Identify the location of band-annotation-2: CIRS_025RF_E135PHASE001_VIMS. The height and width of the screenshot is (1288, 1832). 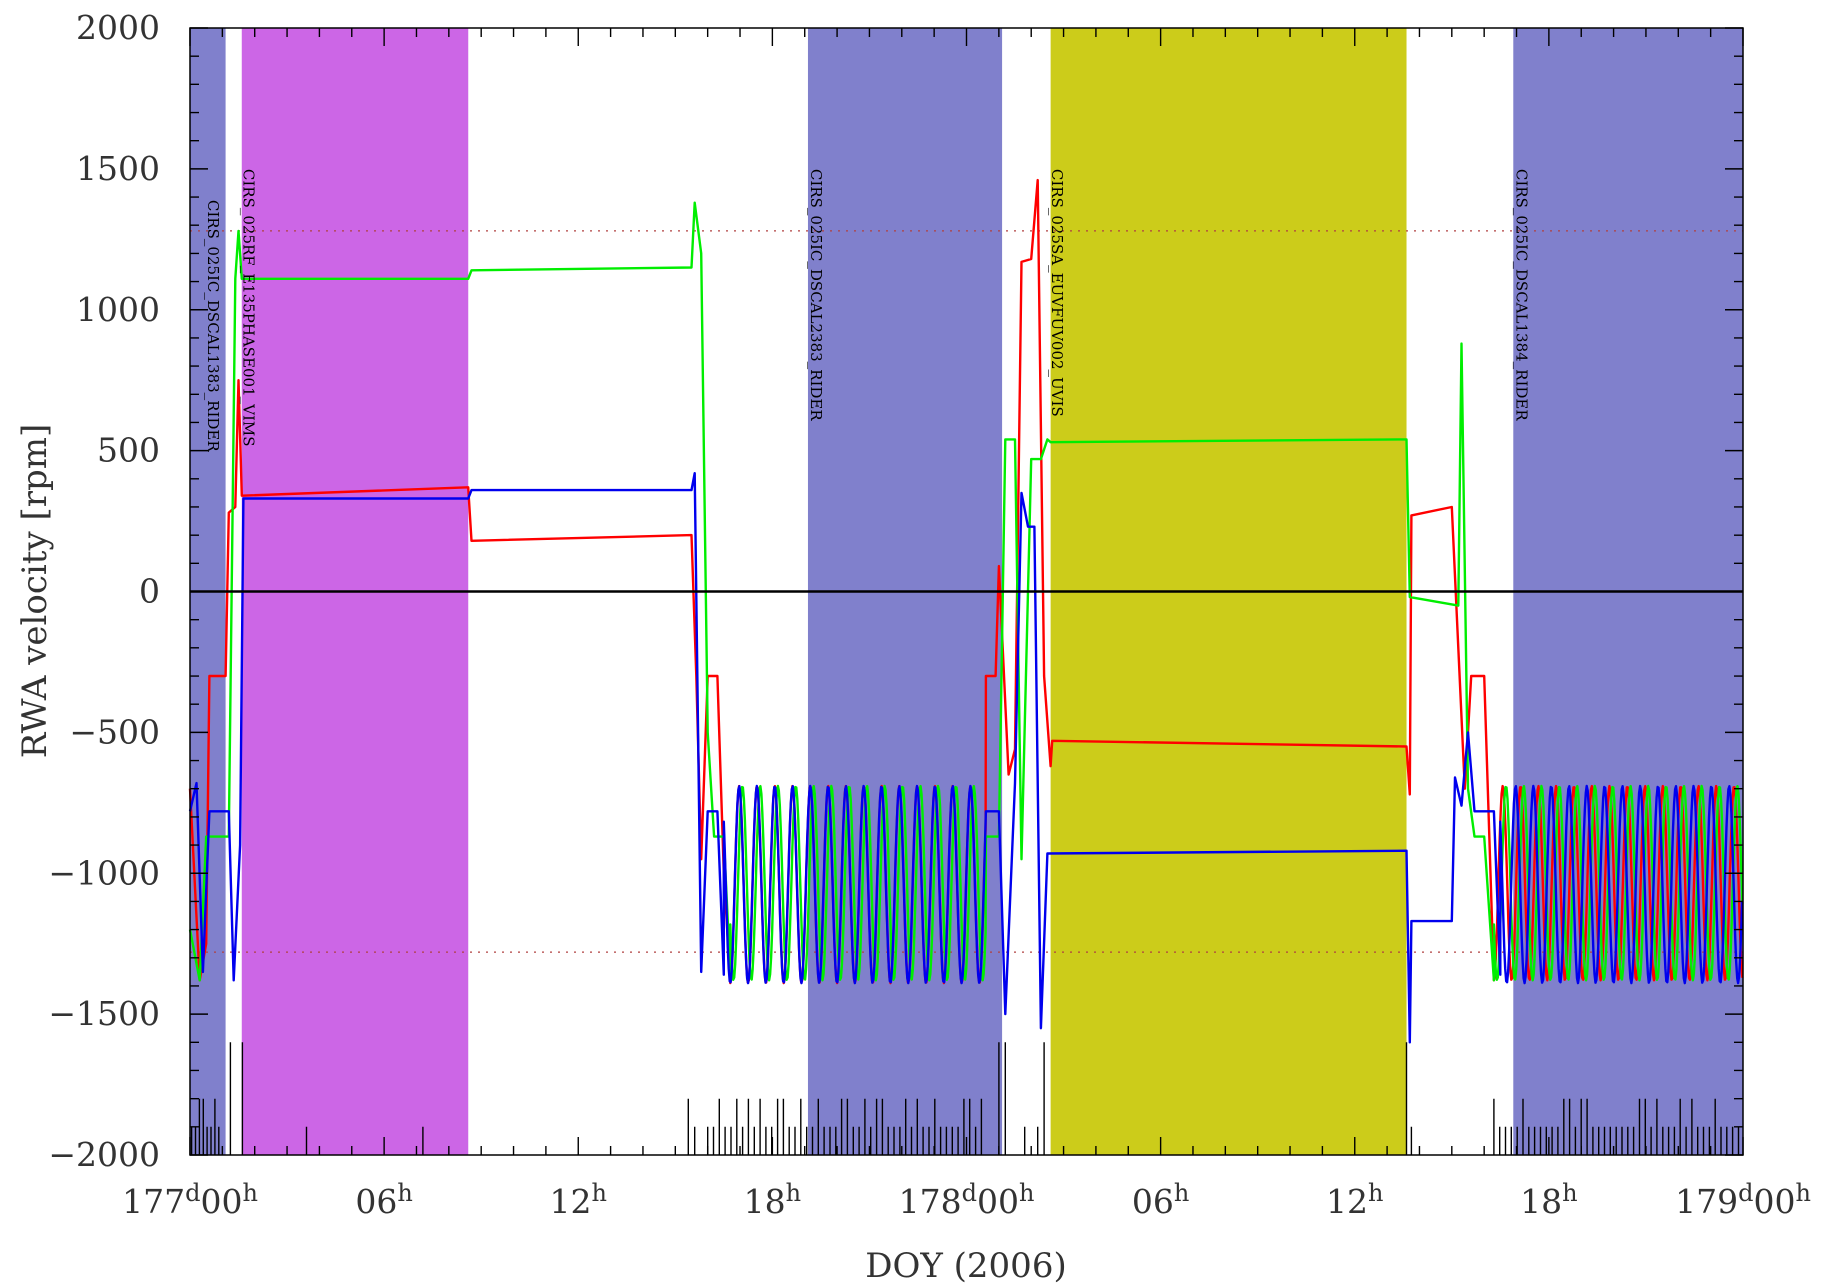
(248, 308).